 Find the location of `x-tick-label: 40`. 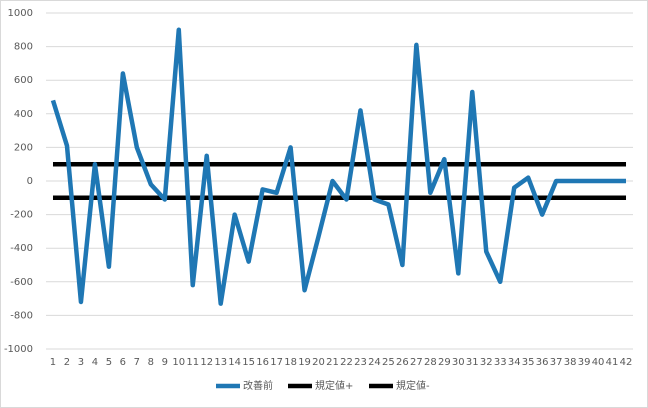

x-tick-label: 40 is located at coordinates (598, 362).